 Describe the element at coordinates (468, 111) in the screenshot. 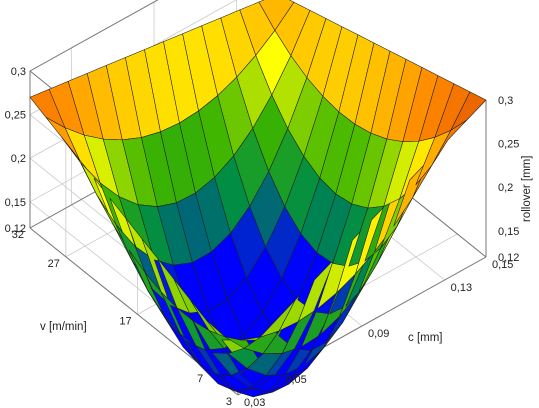

I see `surface-patch` at that location.